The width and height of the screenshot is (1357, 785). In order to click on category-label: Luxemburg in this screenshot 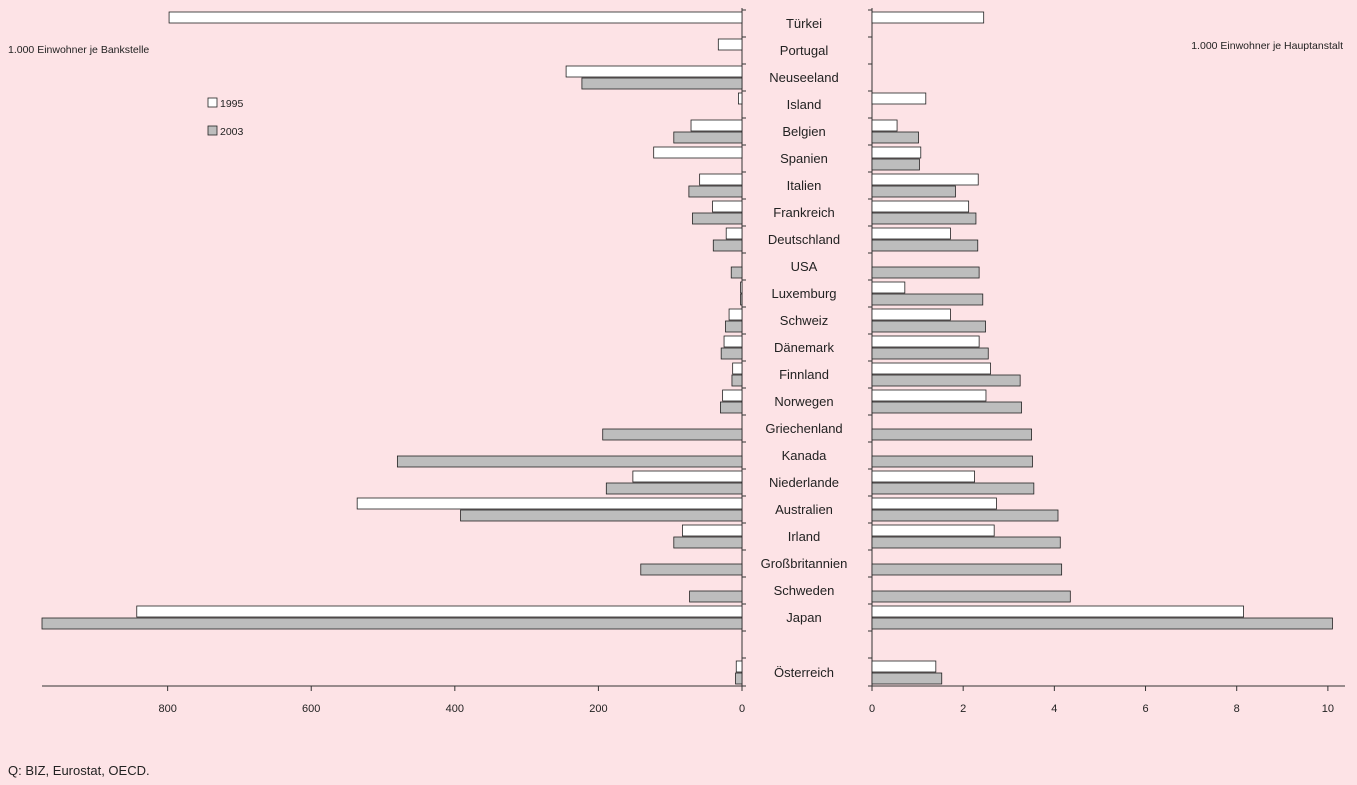, I will do `click(803, 293)`.